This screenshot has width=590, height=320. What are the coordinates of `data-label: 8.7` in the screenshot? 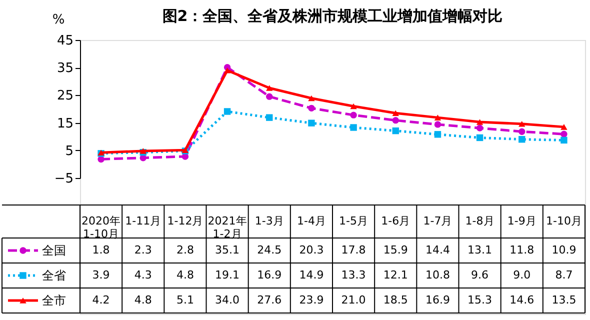 It's located at (564, 275).